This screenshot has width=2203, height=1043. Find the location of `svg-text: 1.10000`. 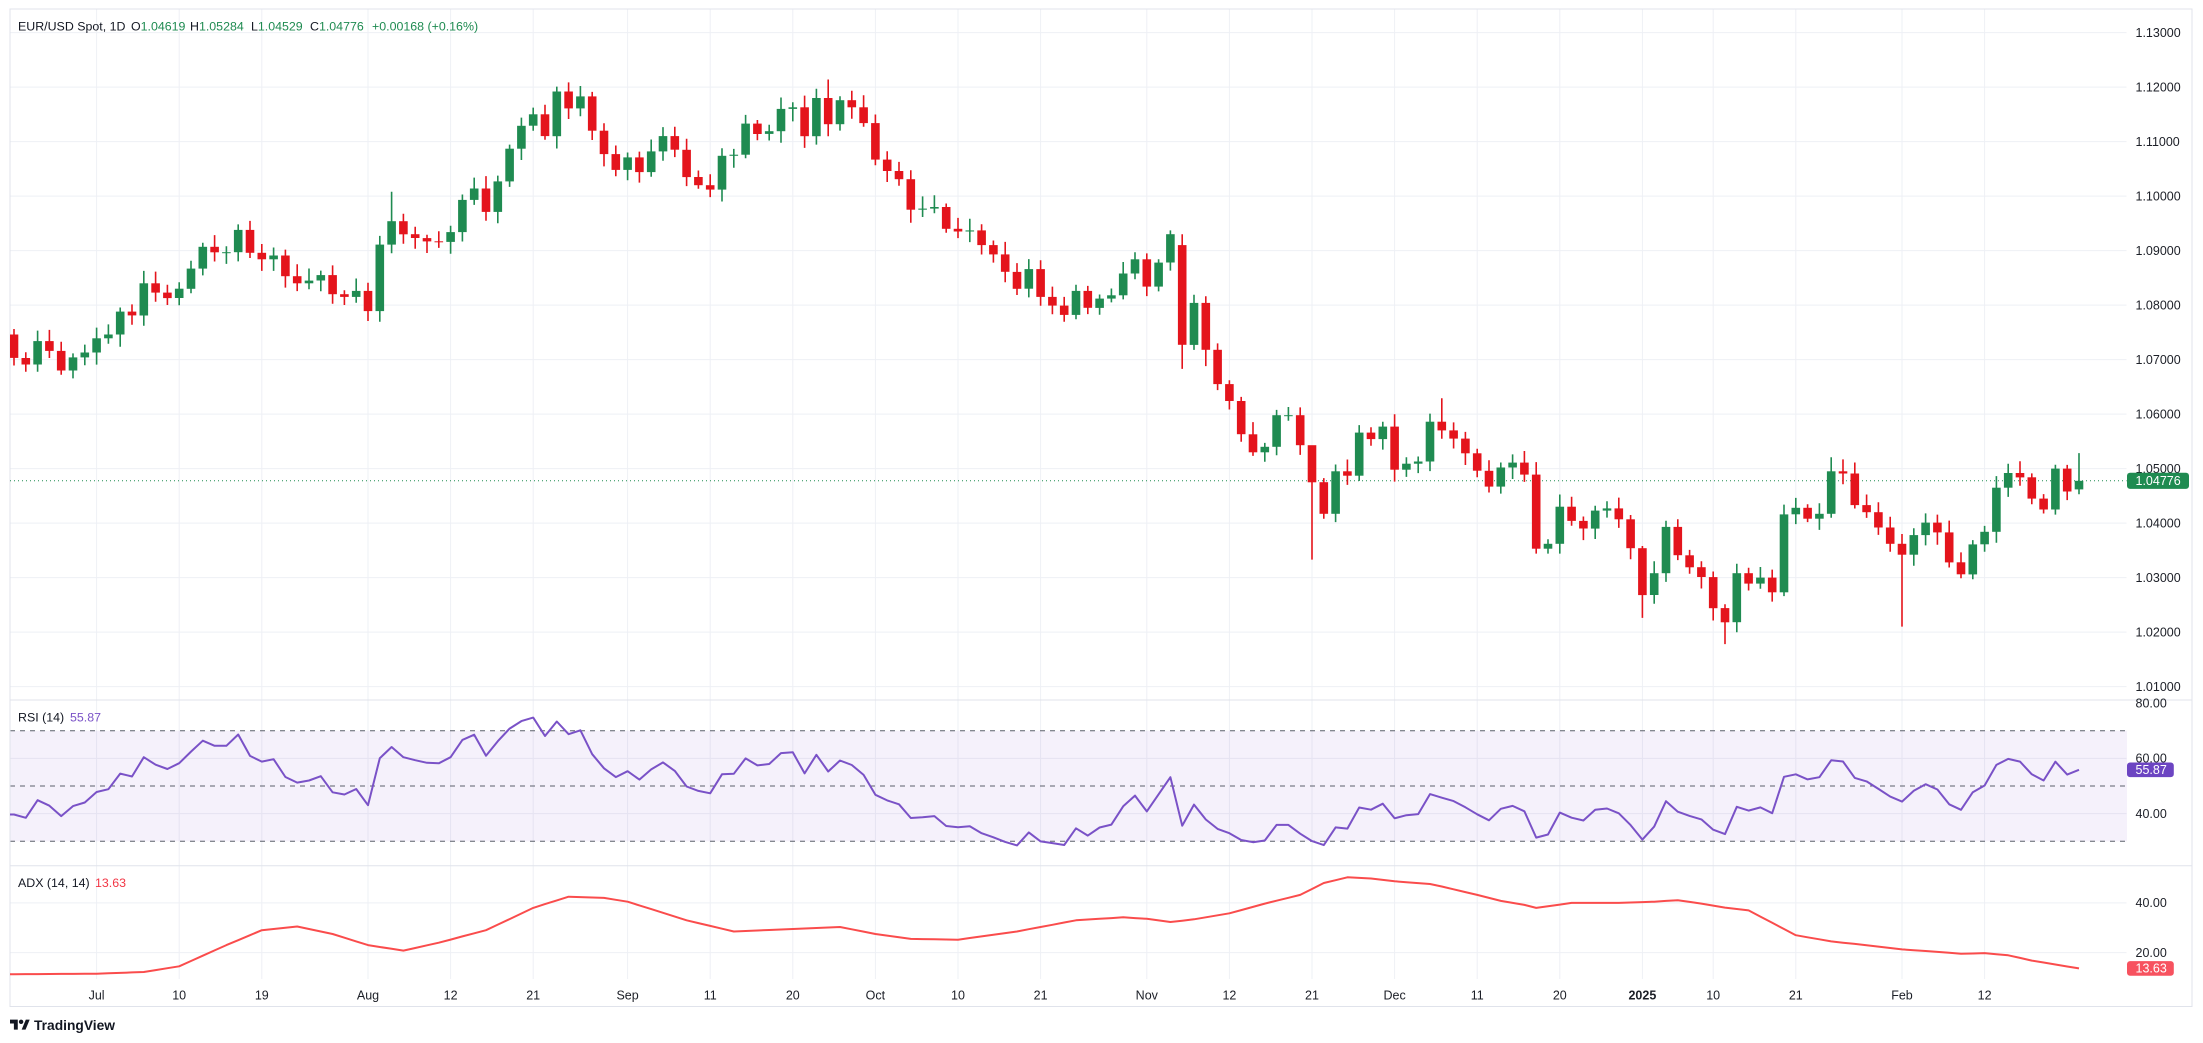

svg-text: 1.10000 is located at coordinates (2158, 196).